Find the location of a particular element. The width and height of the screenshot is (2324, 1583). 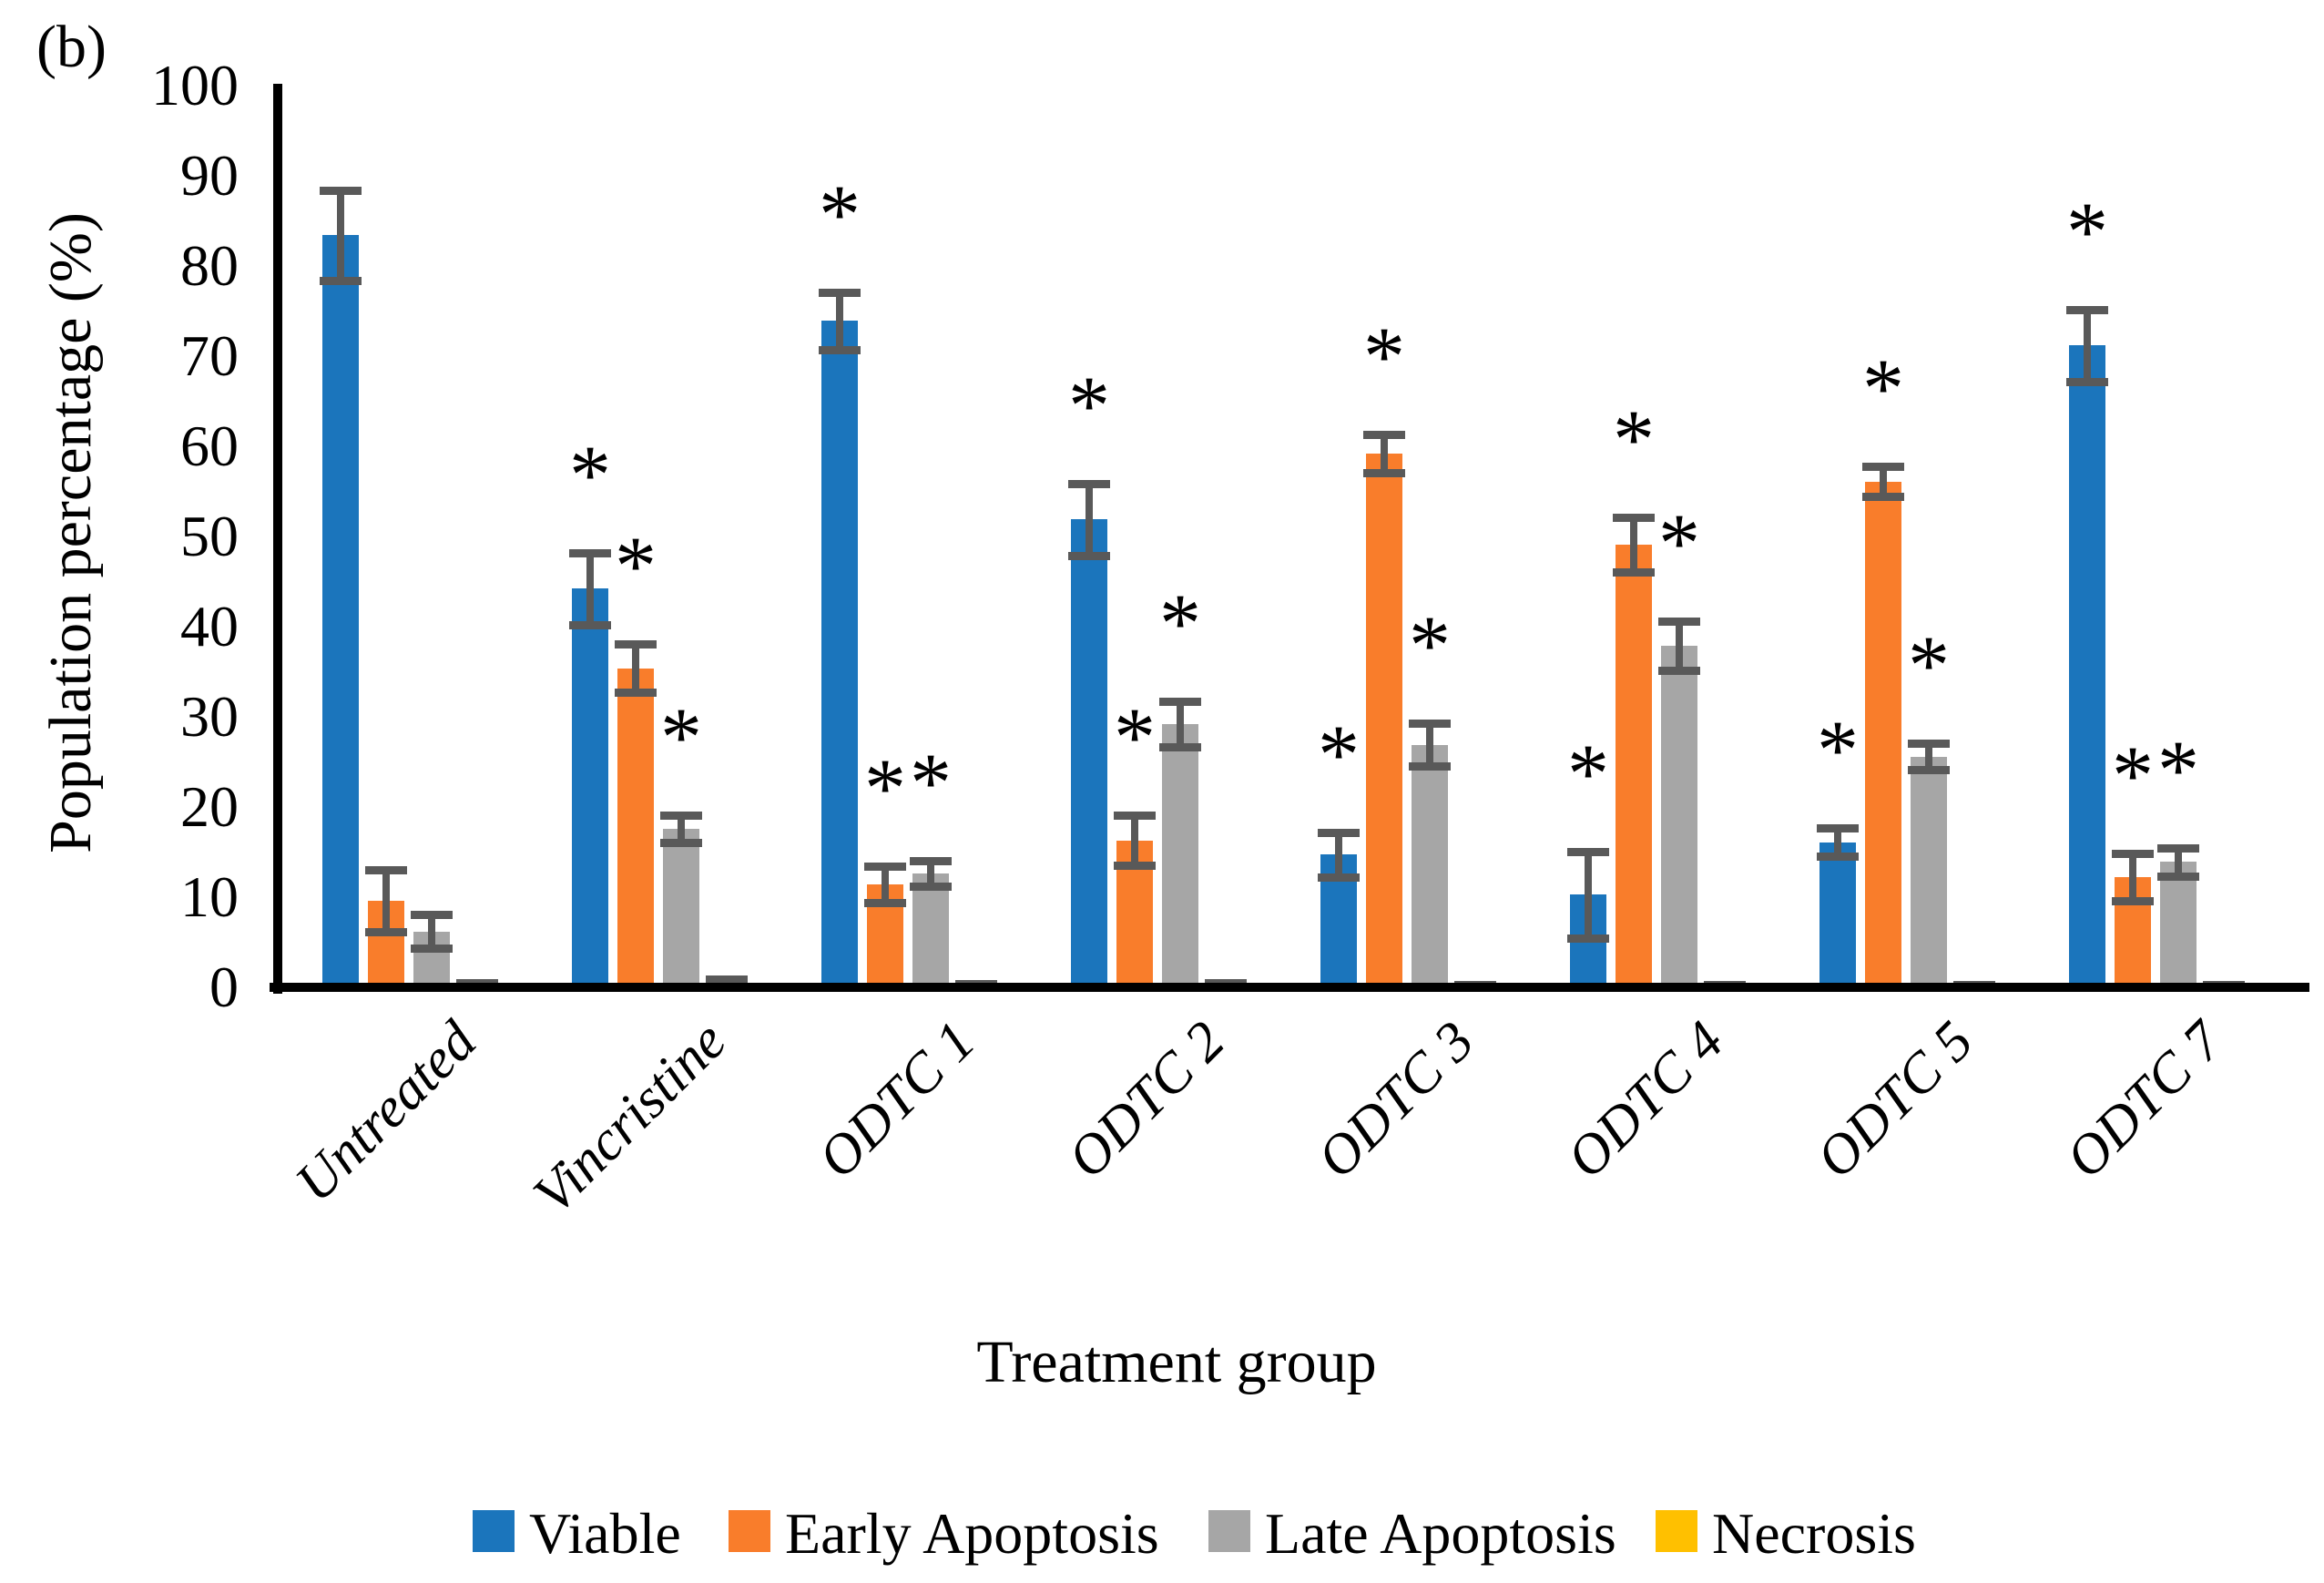

y-tick-label: 90 is located at coordinates (209, 175).